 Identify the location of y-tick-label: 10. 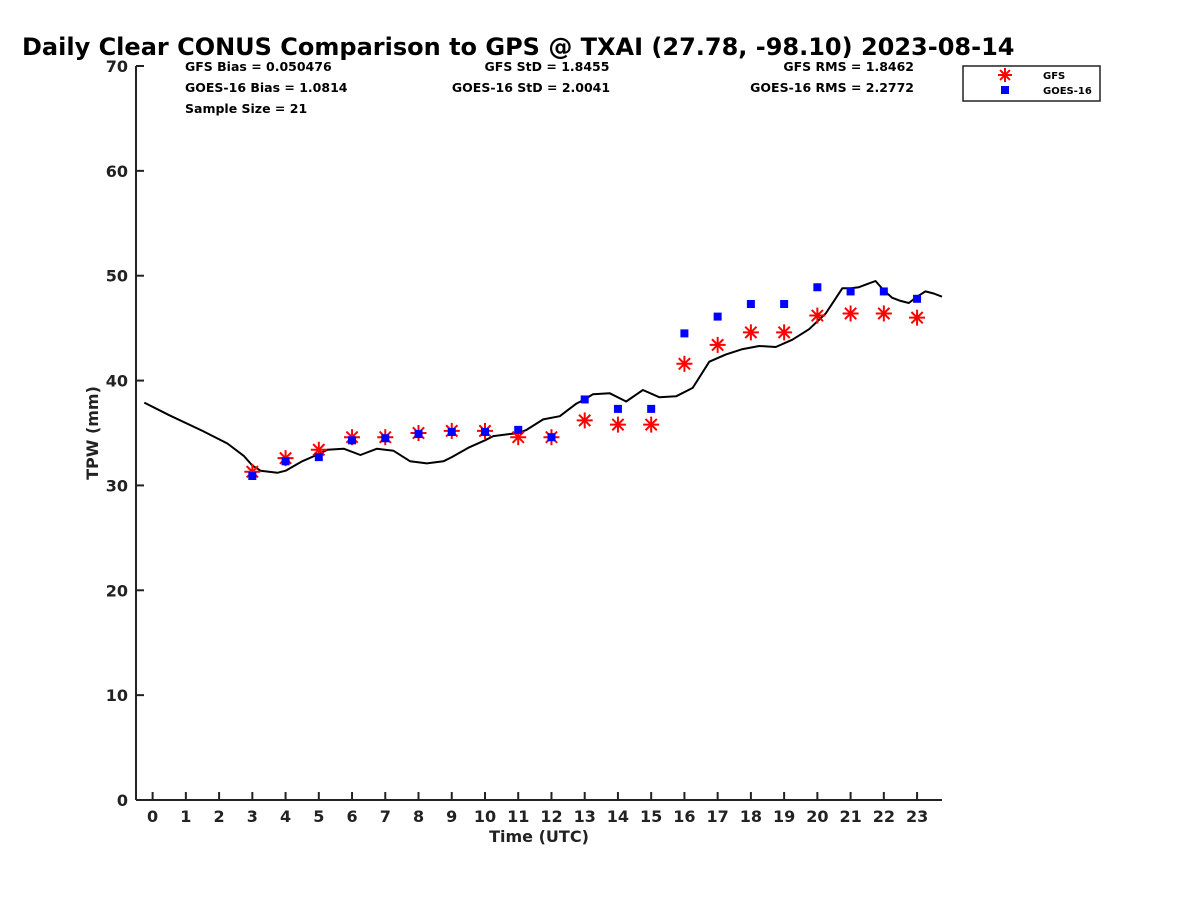
(117, 695).